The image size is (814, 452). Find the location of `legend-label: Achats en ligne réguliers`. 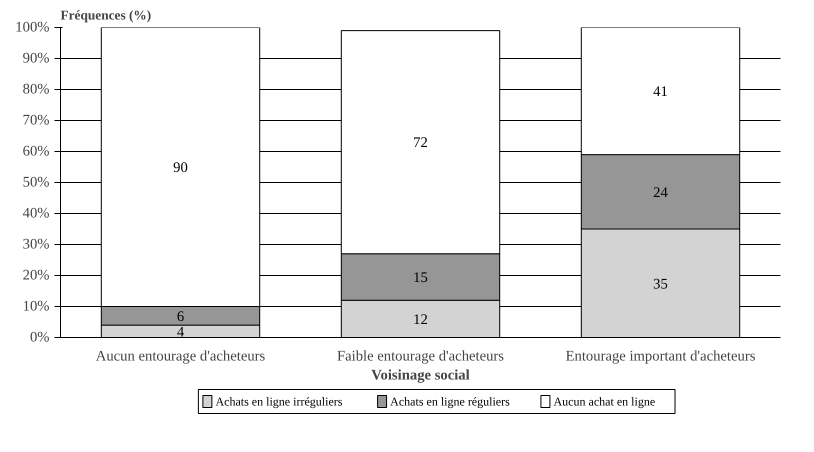

legend-label: Achats en ligne réguliers is located at coordinates (450, 401).